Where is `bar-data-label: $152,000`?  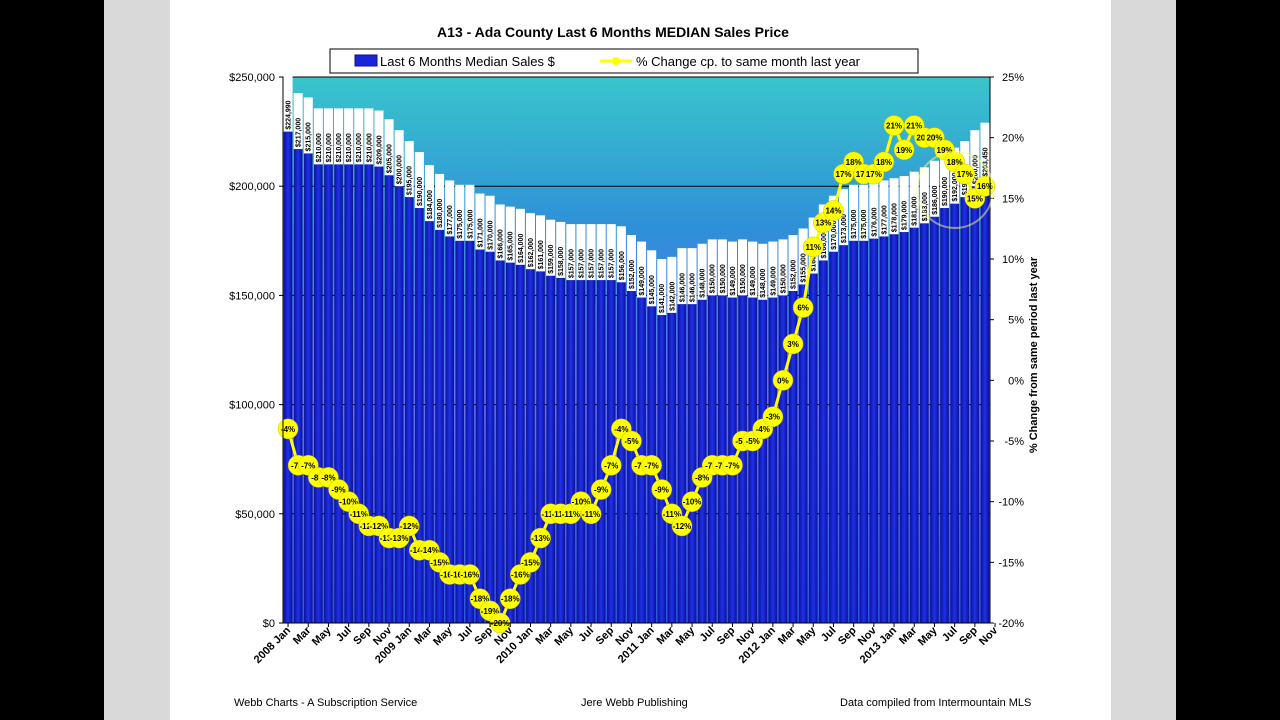
bar-data-label: $152,000 is located at coordinates (632, 274).